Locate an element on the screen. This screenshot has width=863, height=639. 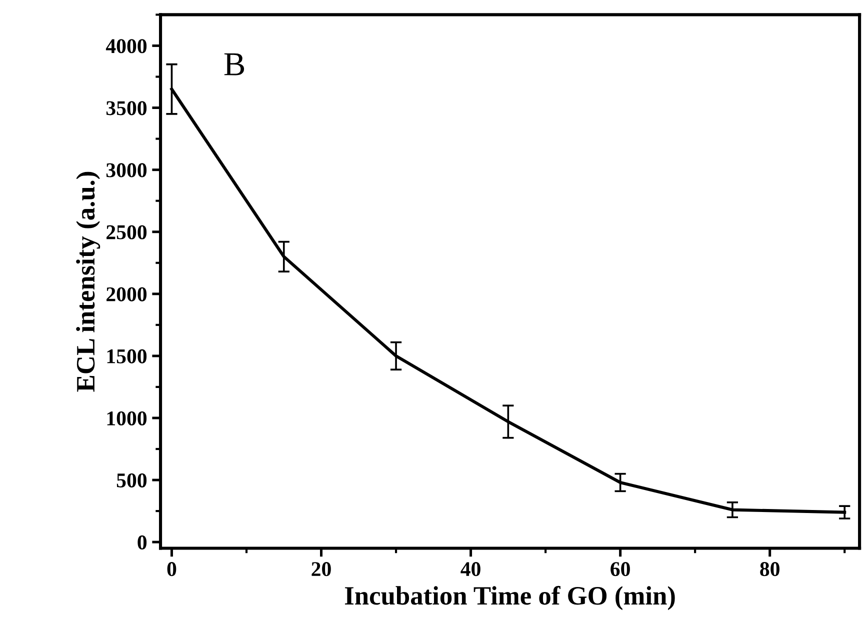
annotation: B is located at coordinates (234, 64).